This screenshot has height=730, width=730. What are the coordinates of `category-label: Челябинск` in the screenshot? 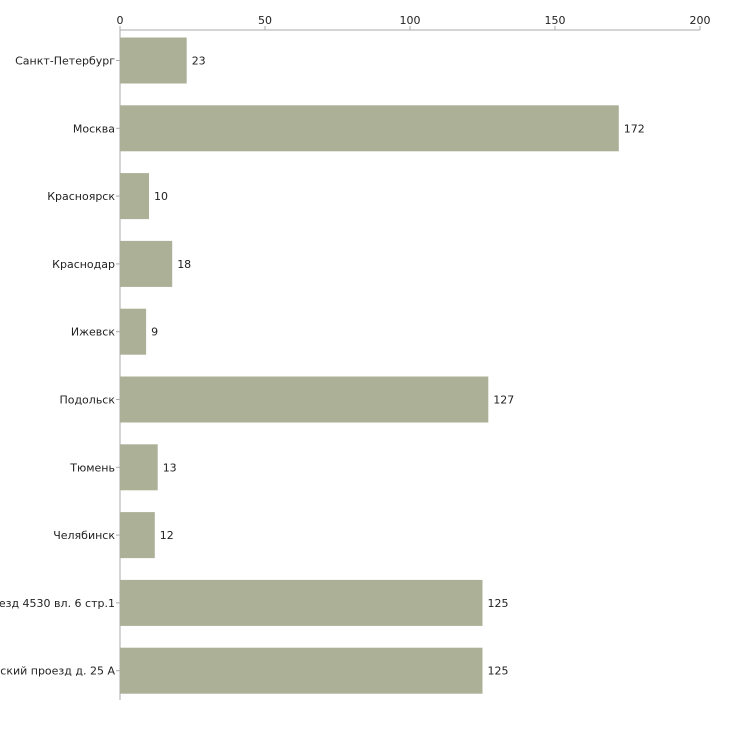 It's located at (84, 535).